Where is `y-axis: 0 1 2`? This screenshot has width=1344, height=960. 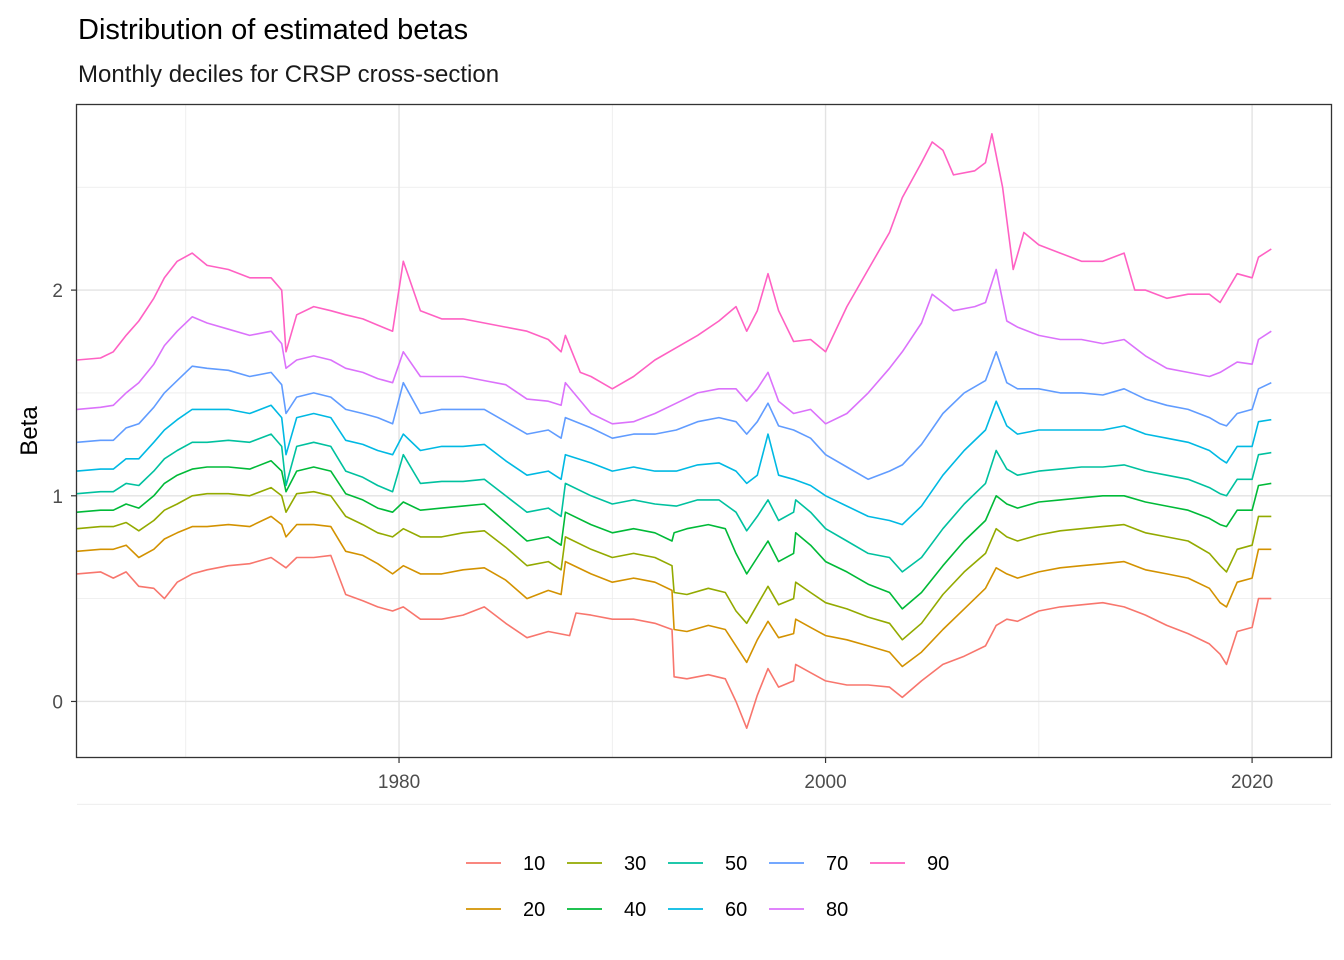
y-axis: 0 1 2 is located at coordinates (64, 497).